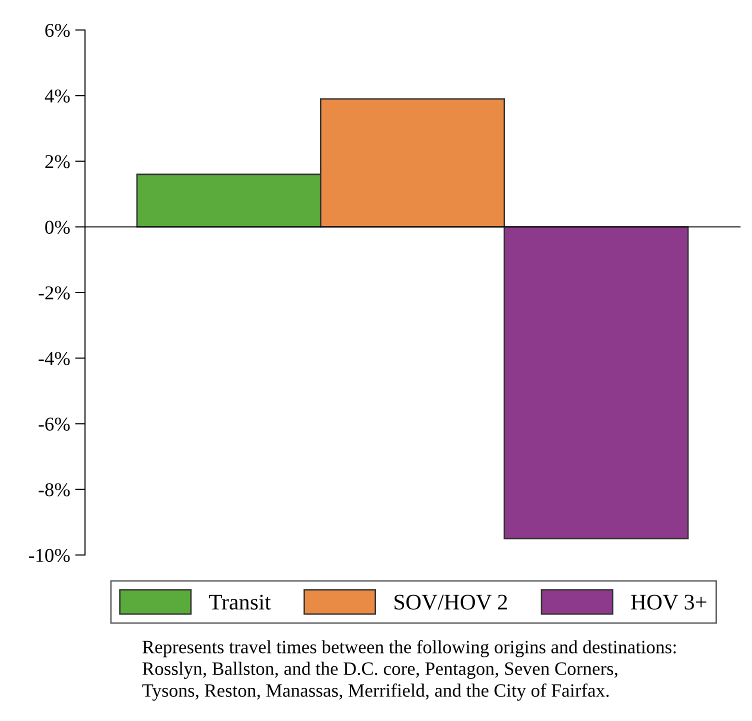 This screenshot has height=721, width=752. Describe the element at coordinates (49, 555) in the screenshot. I see `y-tick-label: -10%` at that location.